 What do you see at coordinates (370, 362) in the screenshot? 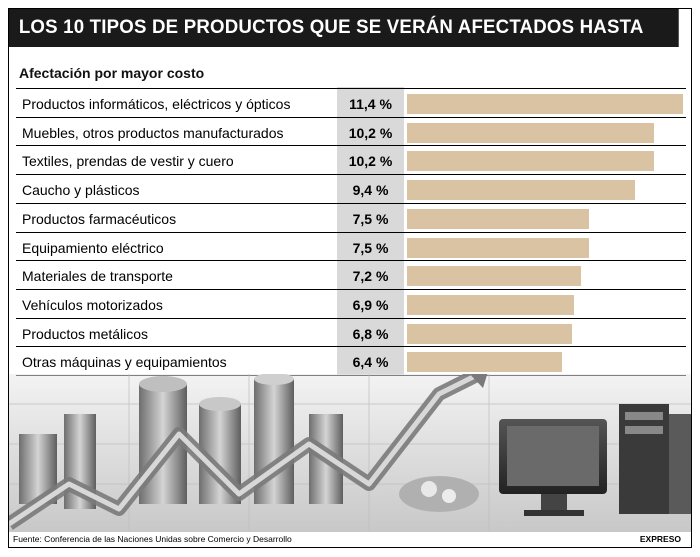
I see `value-label: 6,4 %` at bounding box center [370, 362].